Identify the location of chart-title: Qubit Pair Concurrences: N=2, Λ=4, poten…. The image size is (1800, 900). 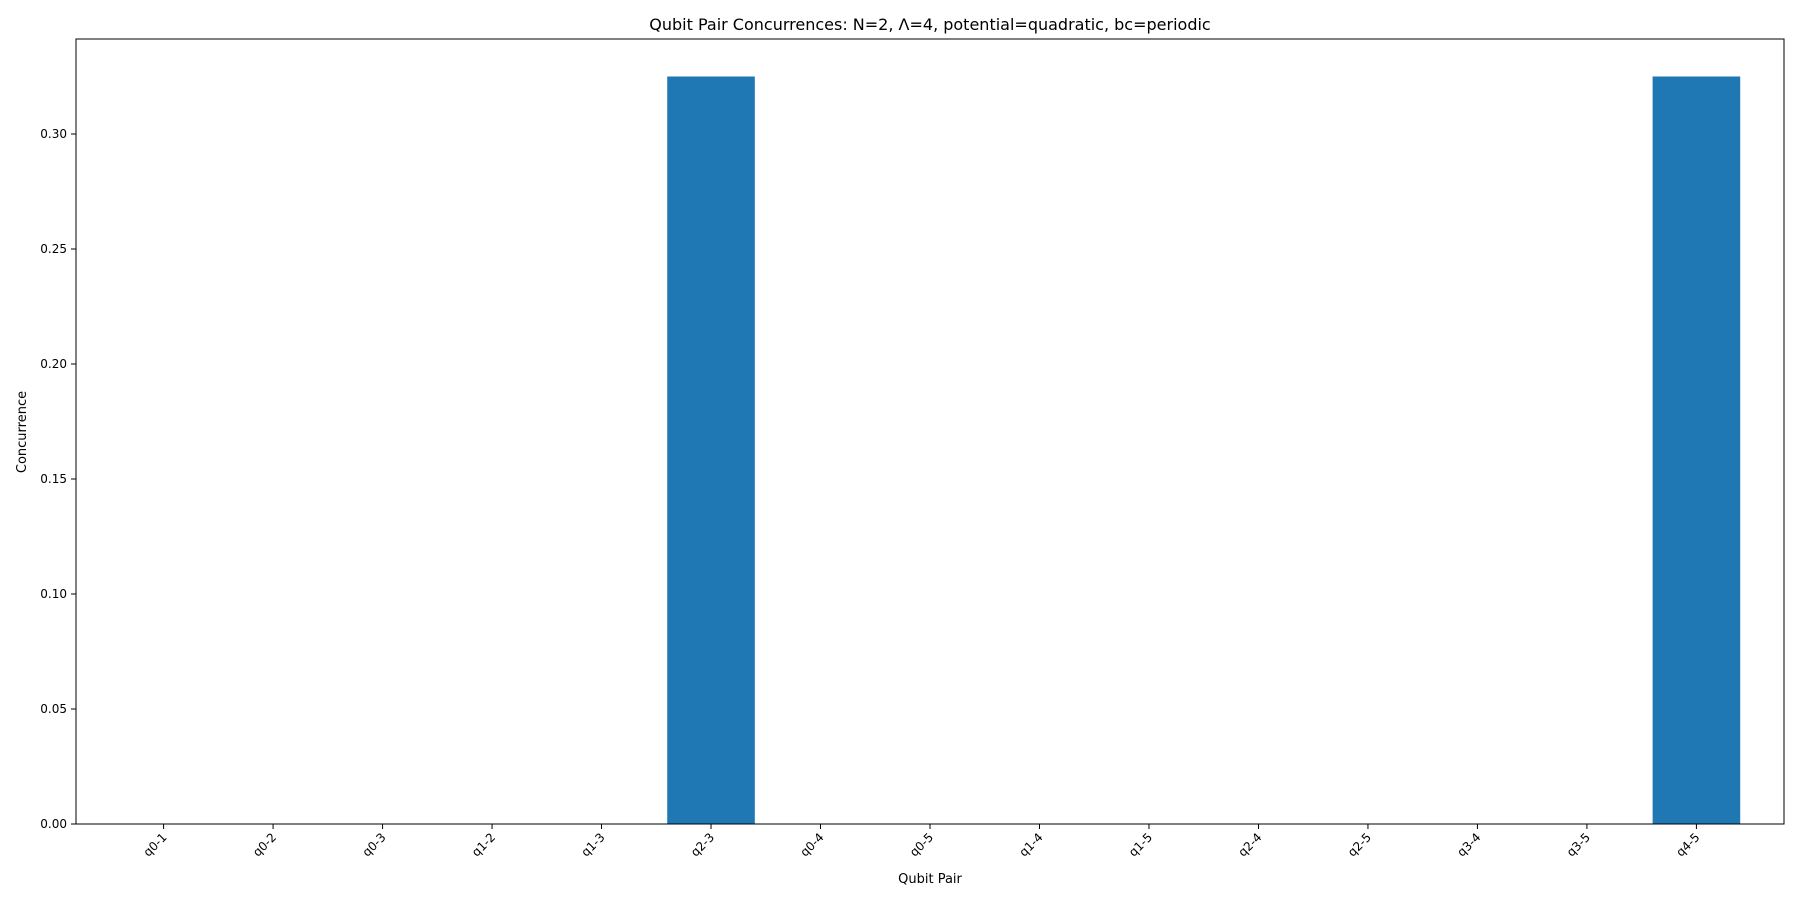
(929, 24).